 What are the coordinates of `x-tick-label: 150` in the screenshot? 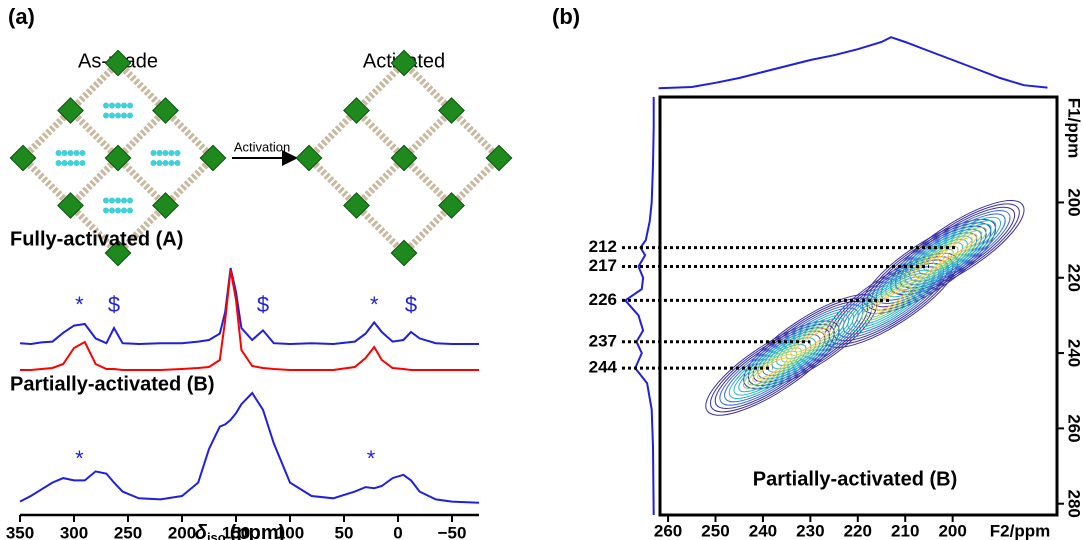 It's located at (236, 531).